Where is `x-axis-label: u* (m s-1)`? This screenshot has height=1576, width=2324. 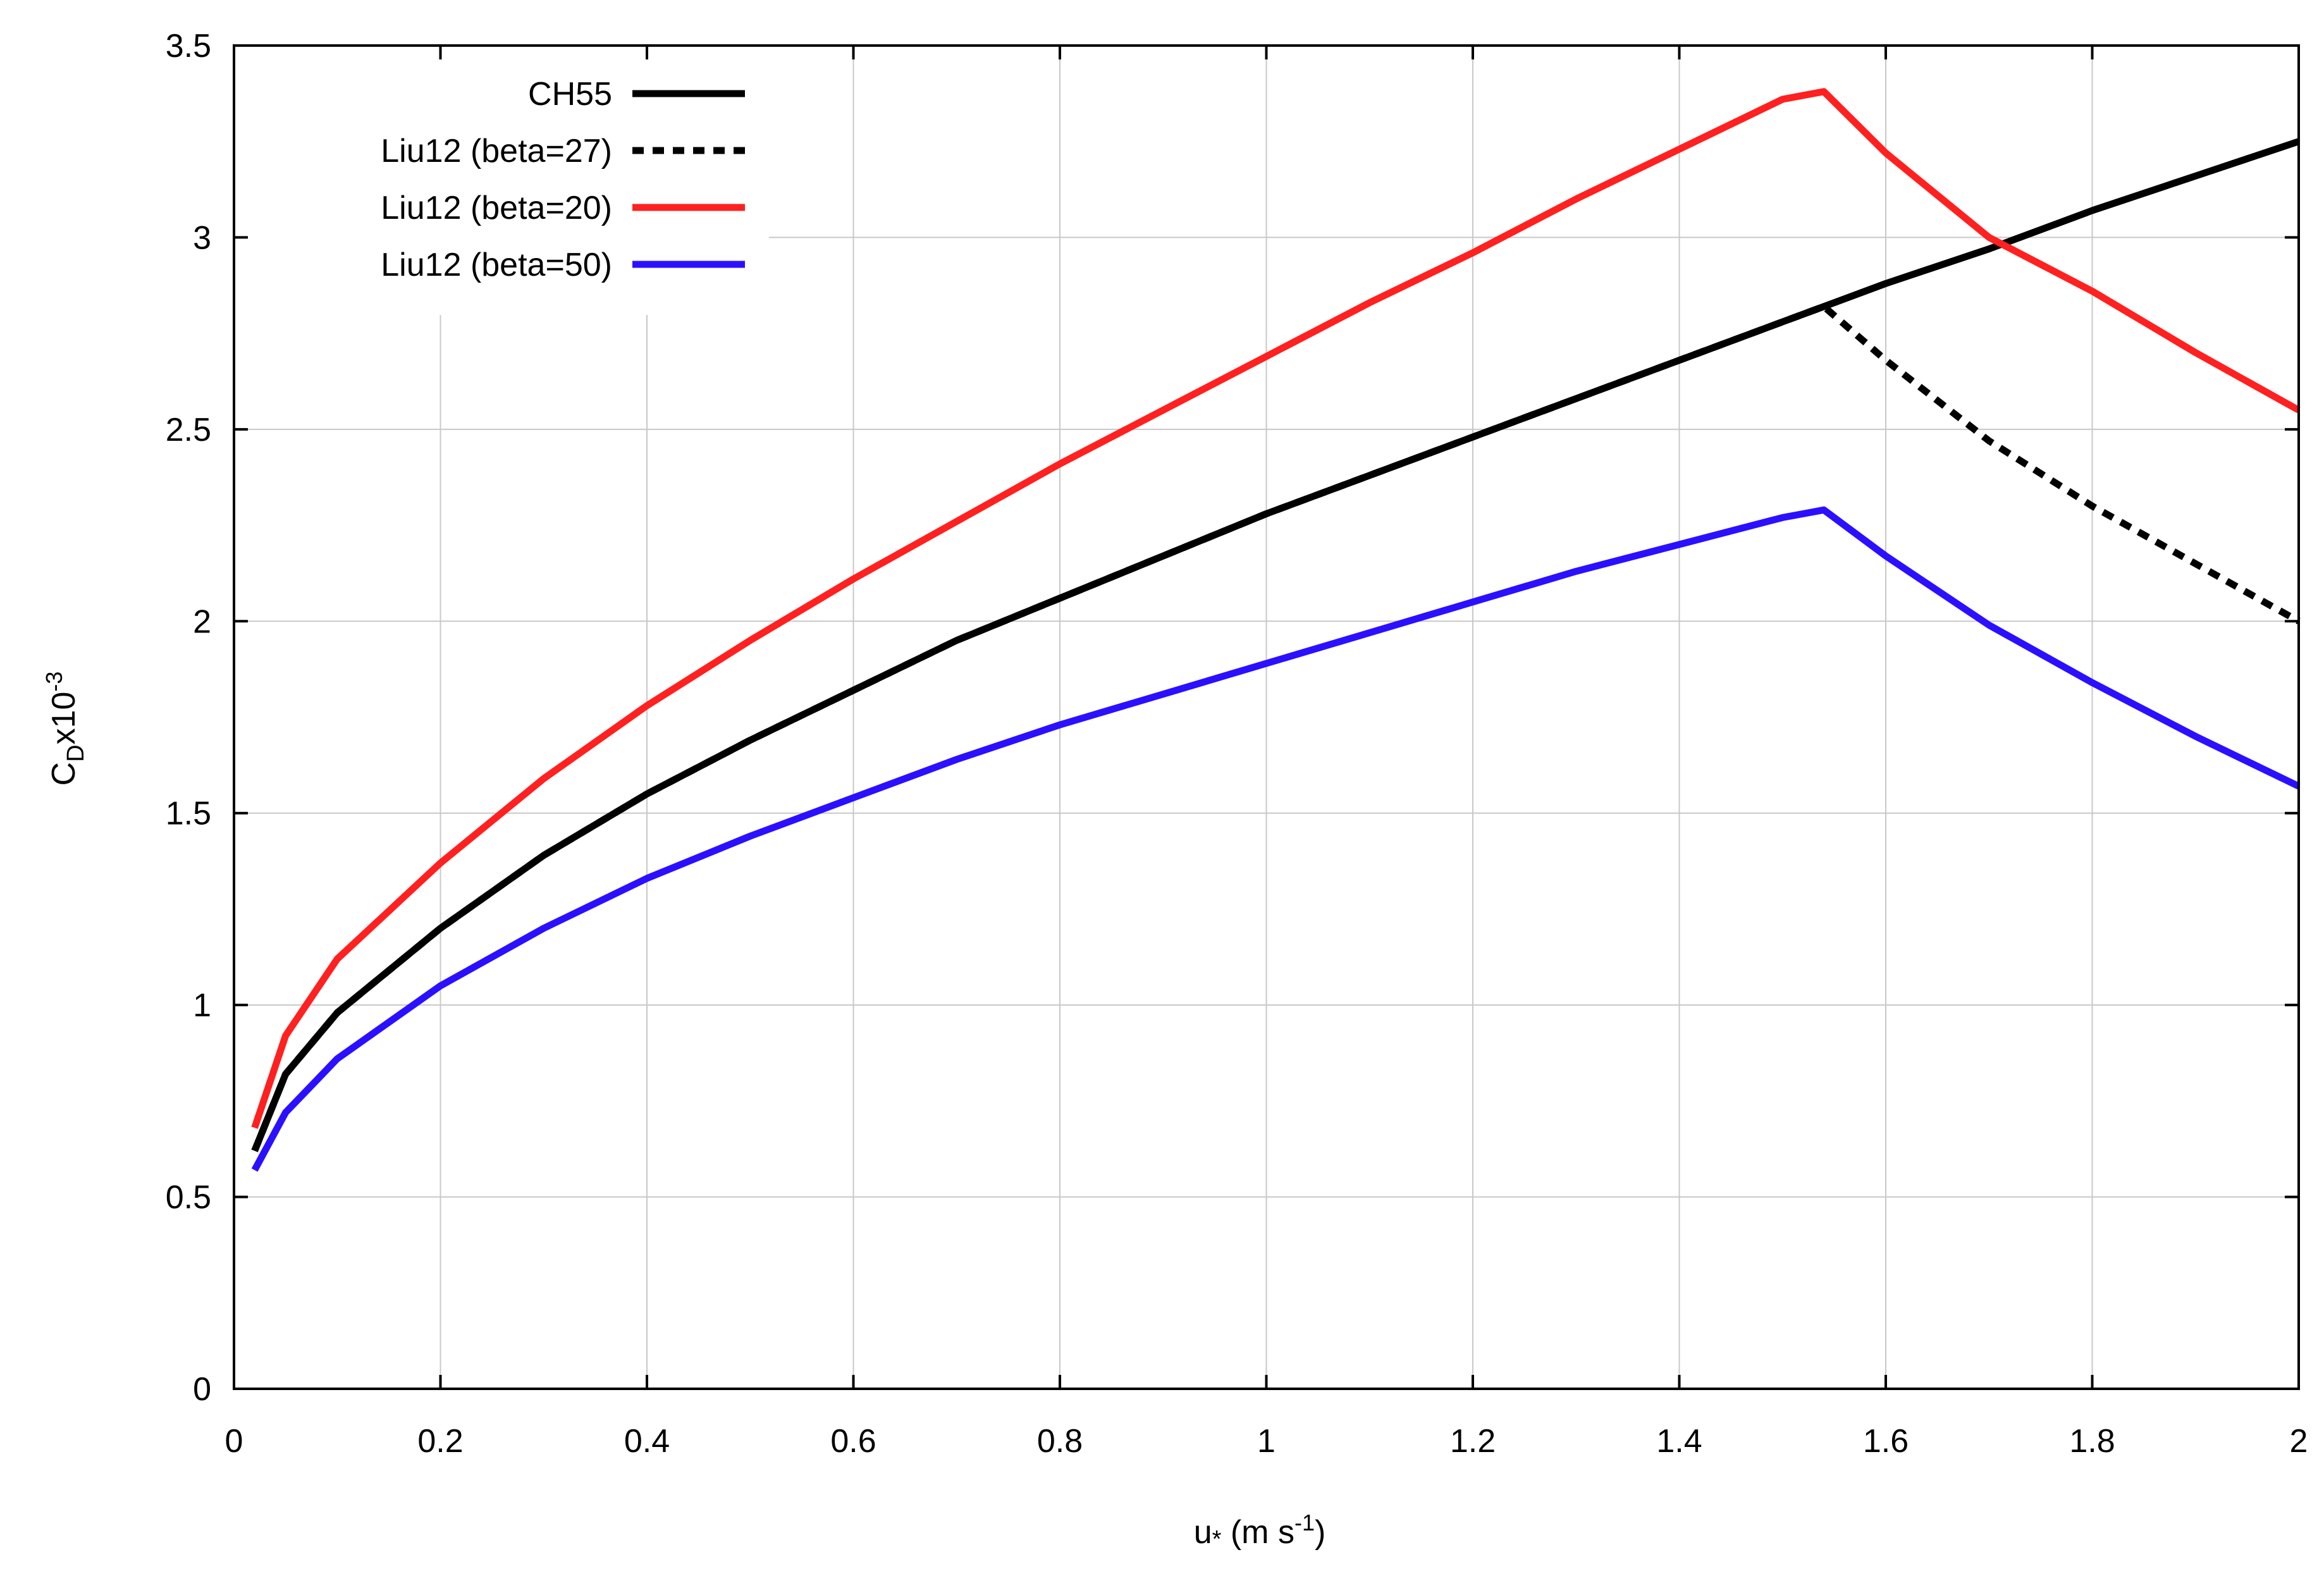 x-axis-label: u* (m s-1) is located at coordinates (1260, 1531).